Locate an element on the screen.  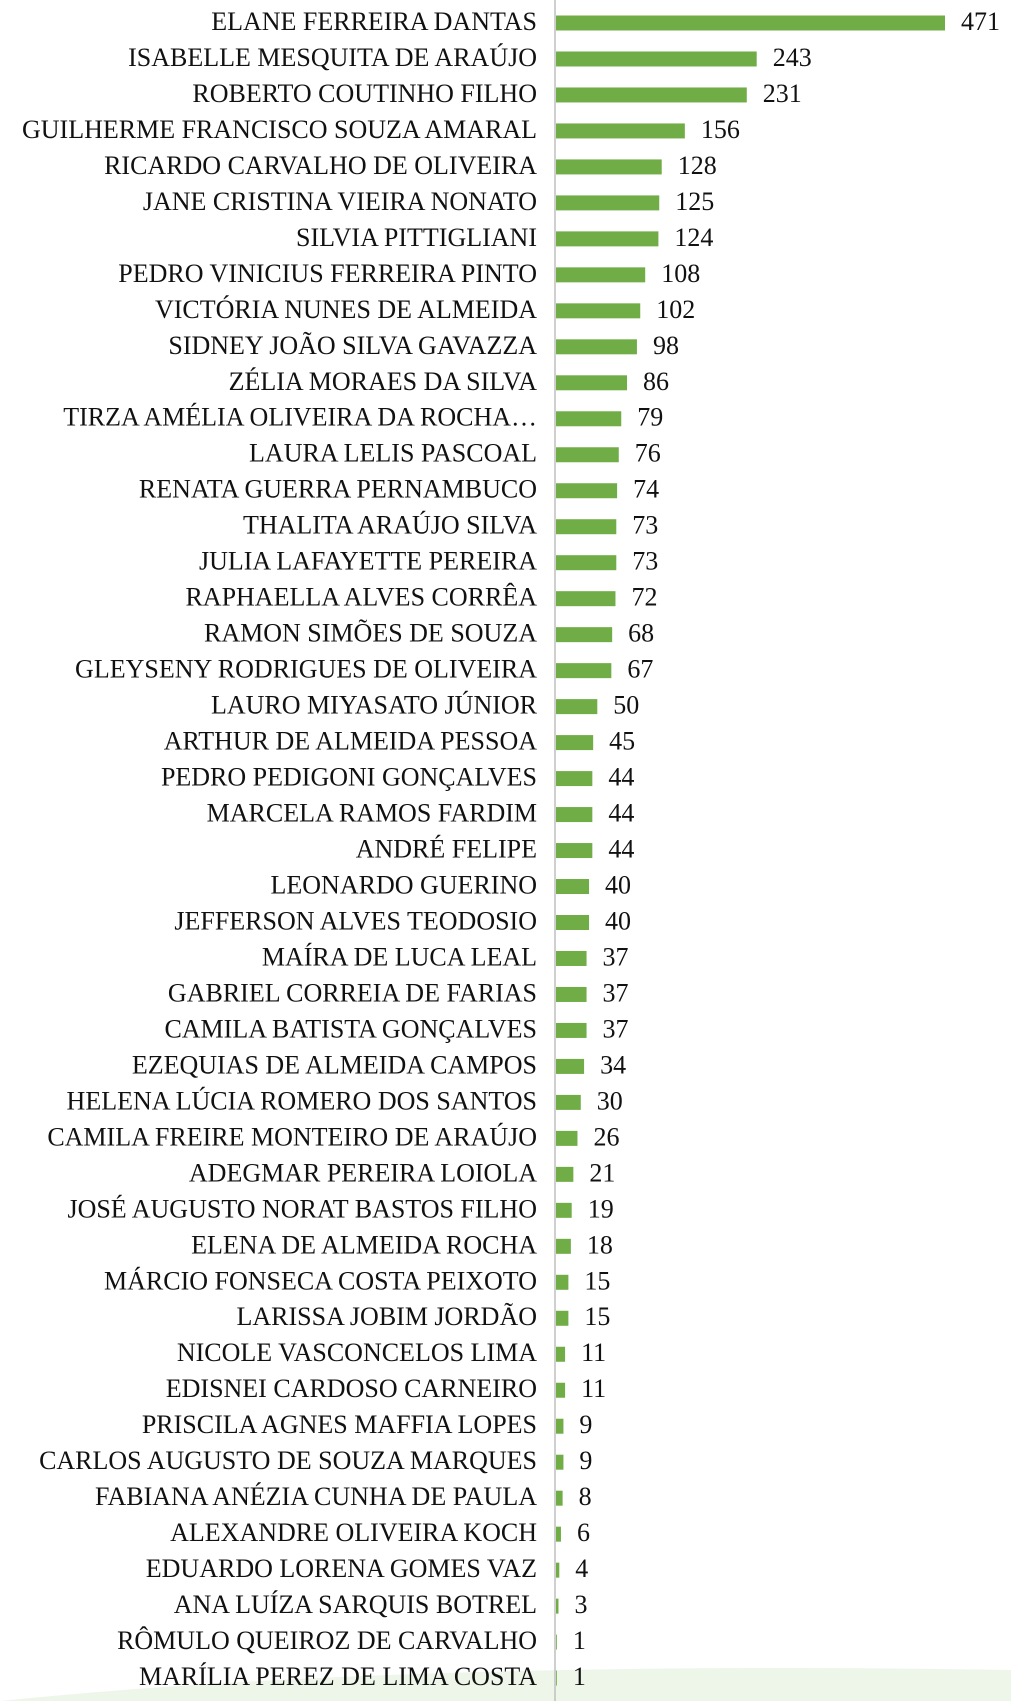
category-label: ALEXANDRE OLIVEIRA KOCH is located at coordinates (353, 1532).